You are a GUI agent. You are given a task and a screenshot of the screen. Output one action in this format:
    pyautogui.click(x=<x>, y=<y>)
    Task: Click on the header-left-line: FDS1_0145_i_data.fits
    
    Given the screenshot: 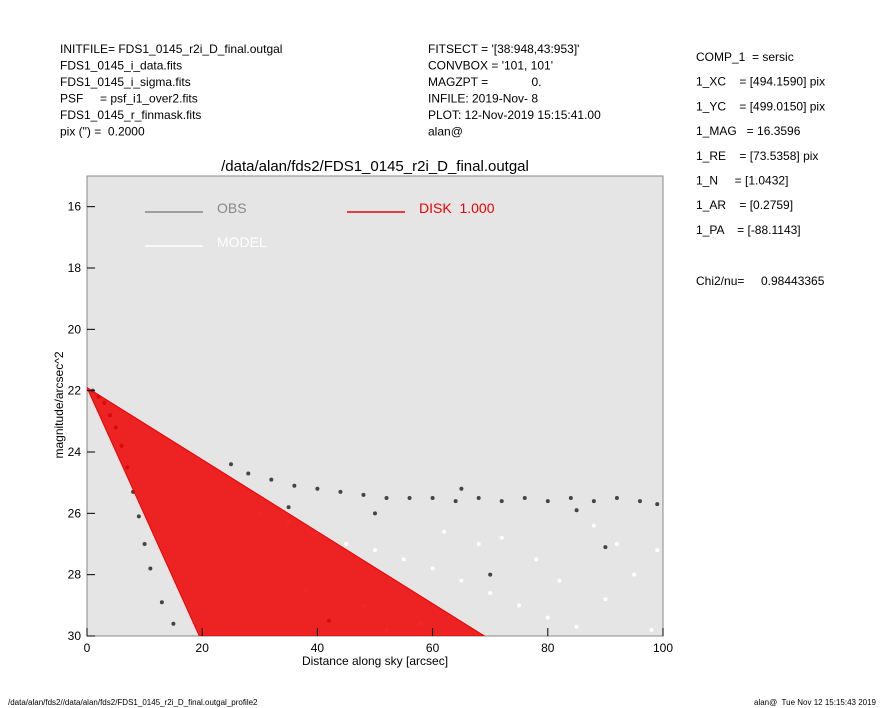 What is the action you would take?
    pyautogui.click(x=121, y=66)
    